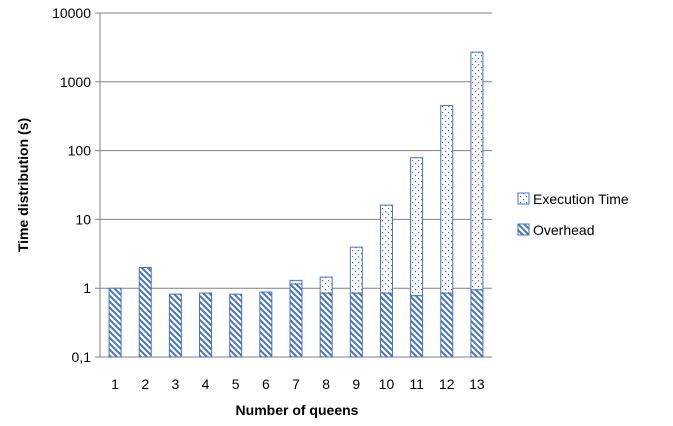 Image resolution: width=673 pixels, height=426 pixels. I want to click on x-tick-label: 13, so click(477, 384).